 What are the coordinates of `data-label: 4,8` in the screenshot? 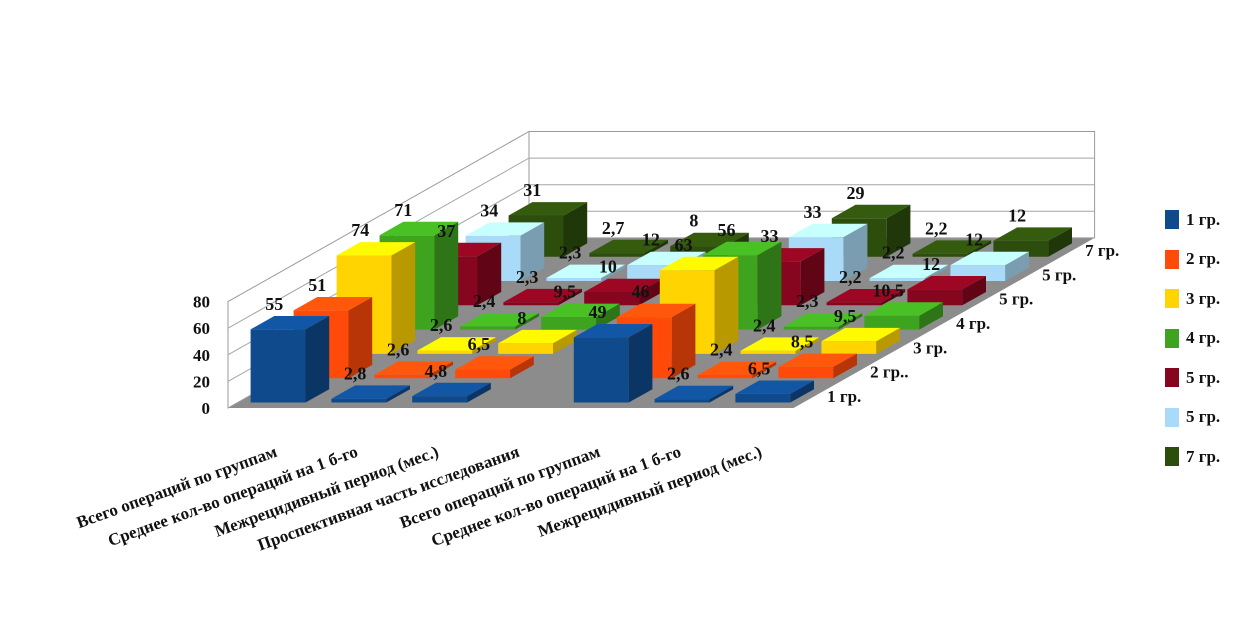 It's located at (436, 371).